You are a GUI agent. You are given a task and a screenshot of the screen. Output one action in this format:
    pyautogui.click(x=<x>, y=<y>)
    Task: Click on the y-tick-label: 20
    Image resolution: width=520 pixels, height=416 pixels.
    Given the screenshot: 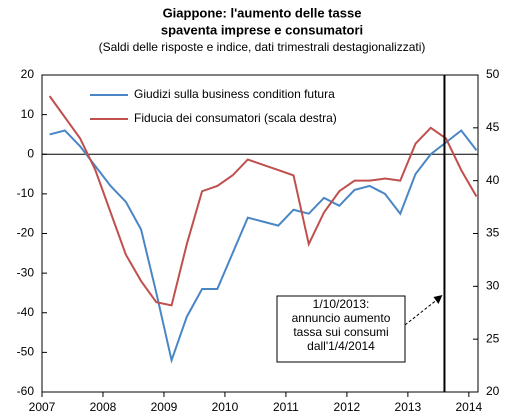 What is the action you would take?
    pyautogui.click(x=28, y=74)
    